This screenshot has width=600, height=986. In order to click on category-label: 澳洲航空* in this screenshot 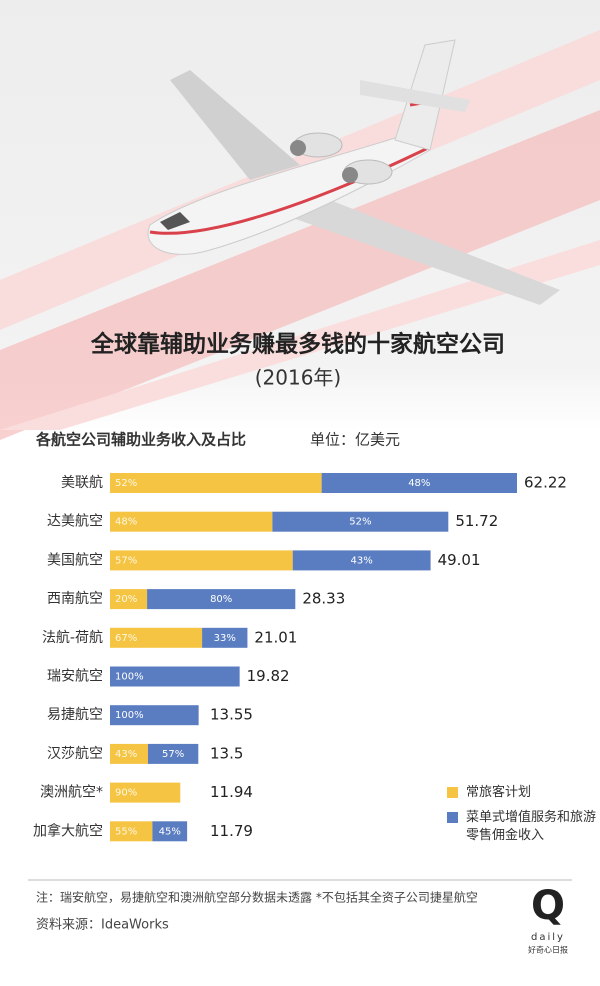, I will do `click(71, 793)`.